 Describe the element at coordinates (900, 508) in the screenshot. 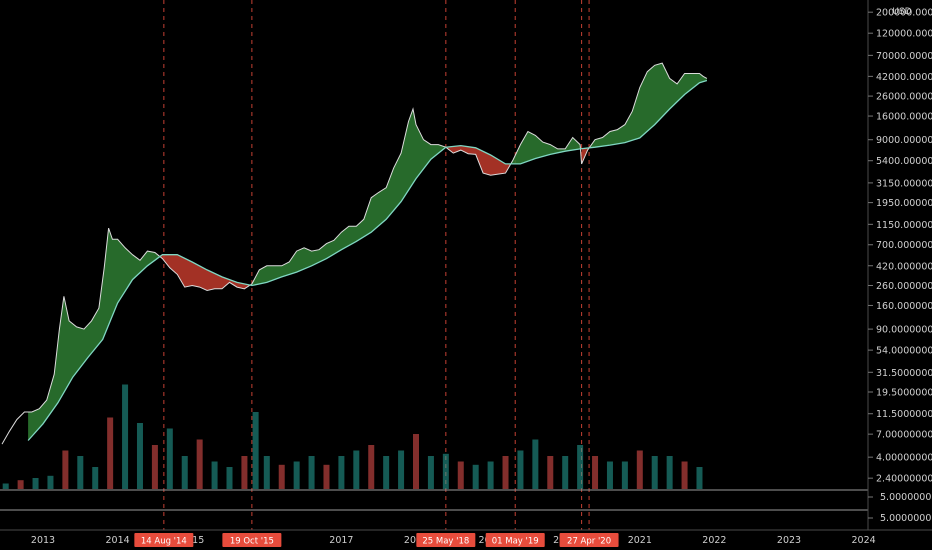

I see `indicator-axis-ticks: 5.00000000 5.00000000` at that location.